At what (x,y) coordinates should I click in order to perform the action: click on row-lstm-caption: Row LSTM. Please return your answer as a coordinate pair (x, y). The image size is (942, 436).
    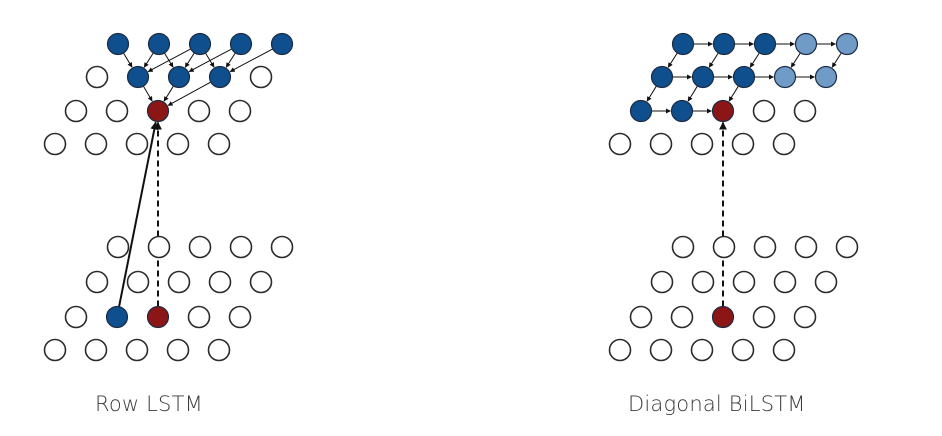
    Looking at the image, I should click on (149, 404).